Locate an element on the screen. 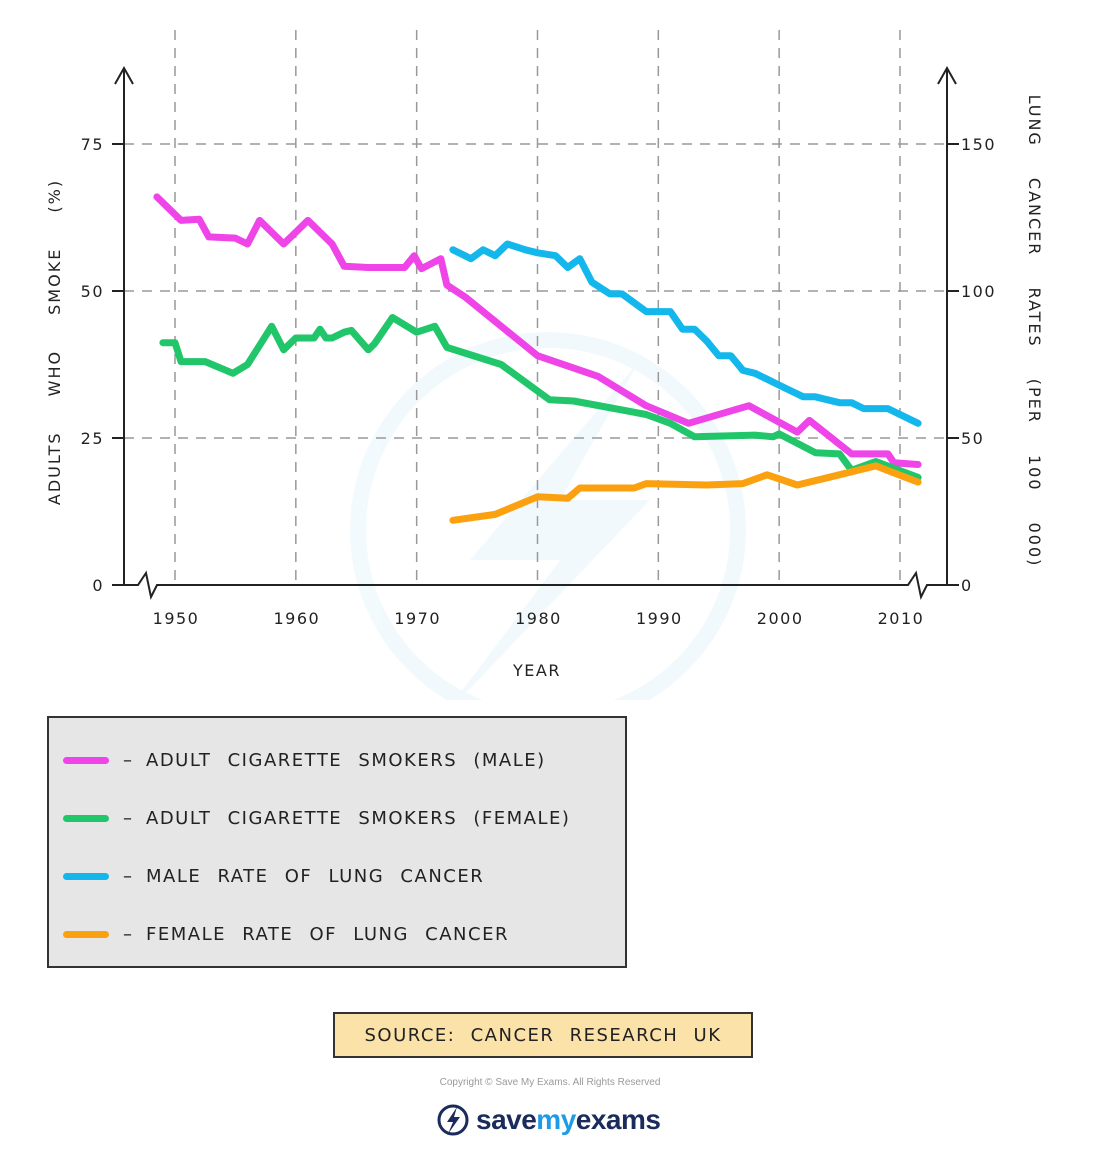  left-axis-arrow is located at coordinates (124, 75).